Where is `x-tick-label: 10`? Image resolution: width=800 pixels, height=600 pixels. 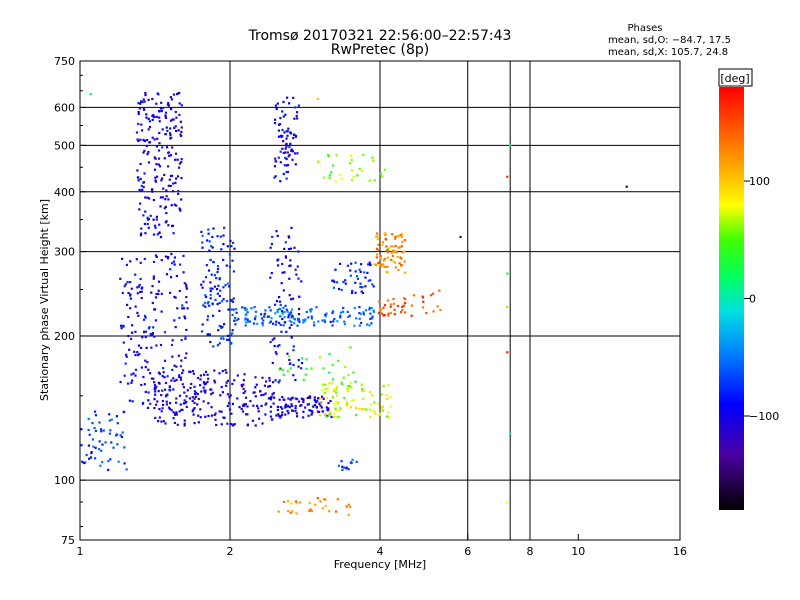 x-tick-label: 10 is located at coordinates (578, 551).